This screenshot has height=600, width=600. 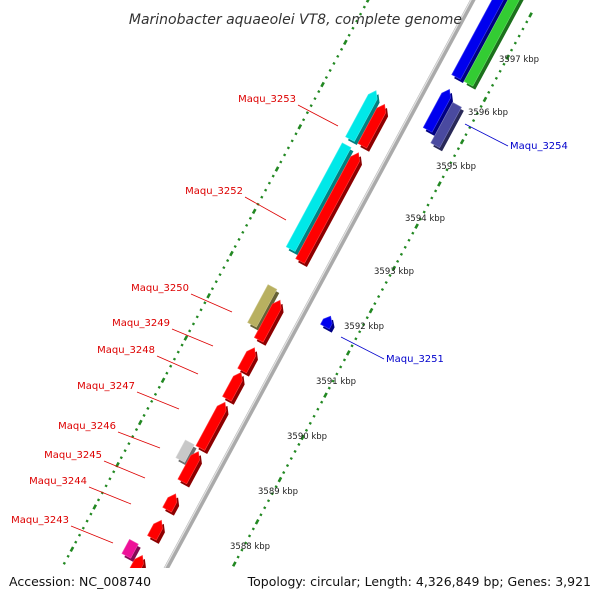 What do you see at coordinates (250, 547) in the screenshot?
I see `kbp-tick-label: 3588 kbp` at bounding box center [250, 547].